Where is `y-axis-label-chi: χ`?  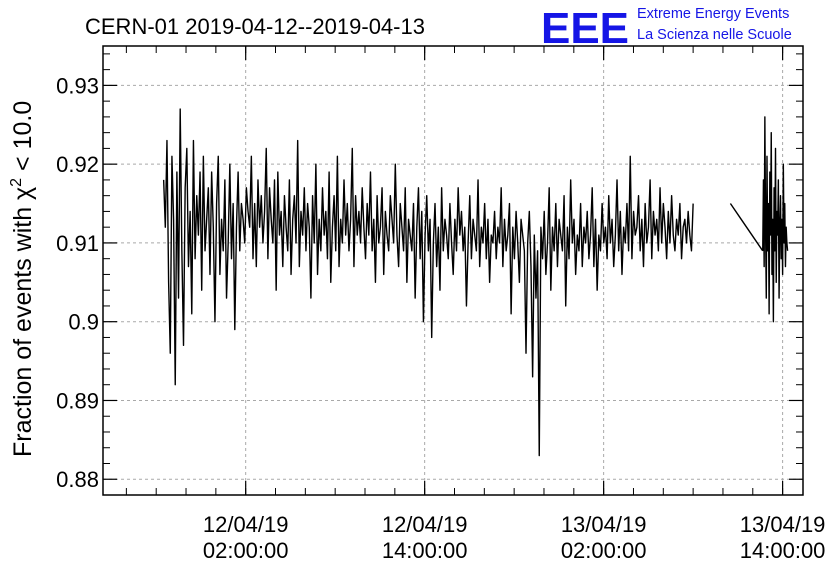 y-axis-label-chi: χ is located at coordinates (23, 193).